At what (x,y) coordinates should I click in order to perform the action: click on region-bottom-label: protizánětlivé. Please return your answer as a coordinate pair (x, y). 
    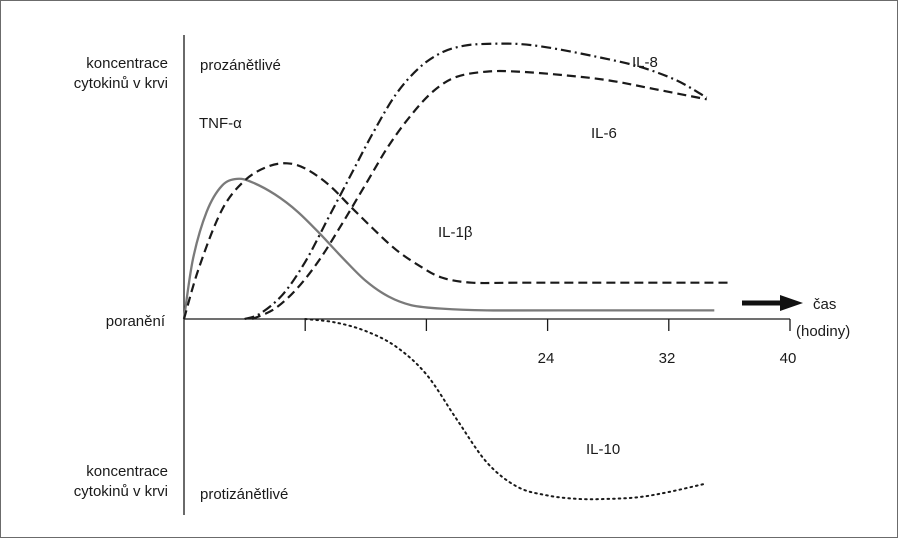
    Looking at the image, I should click on (244, 494).